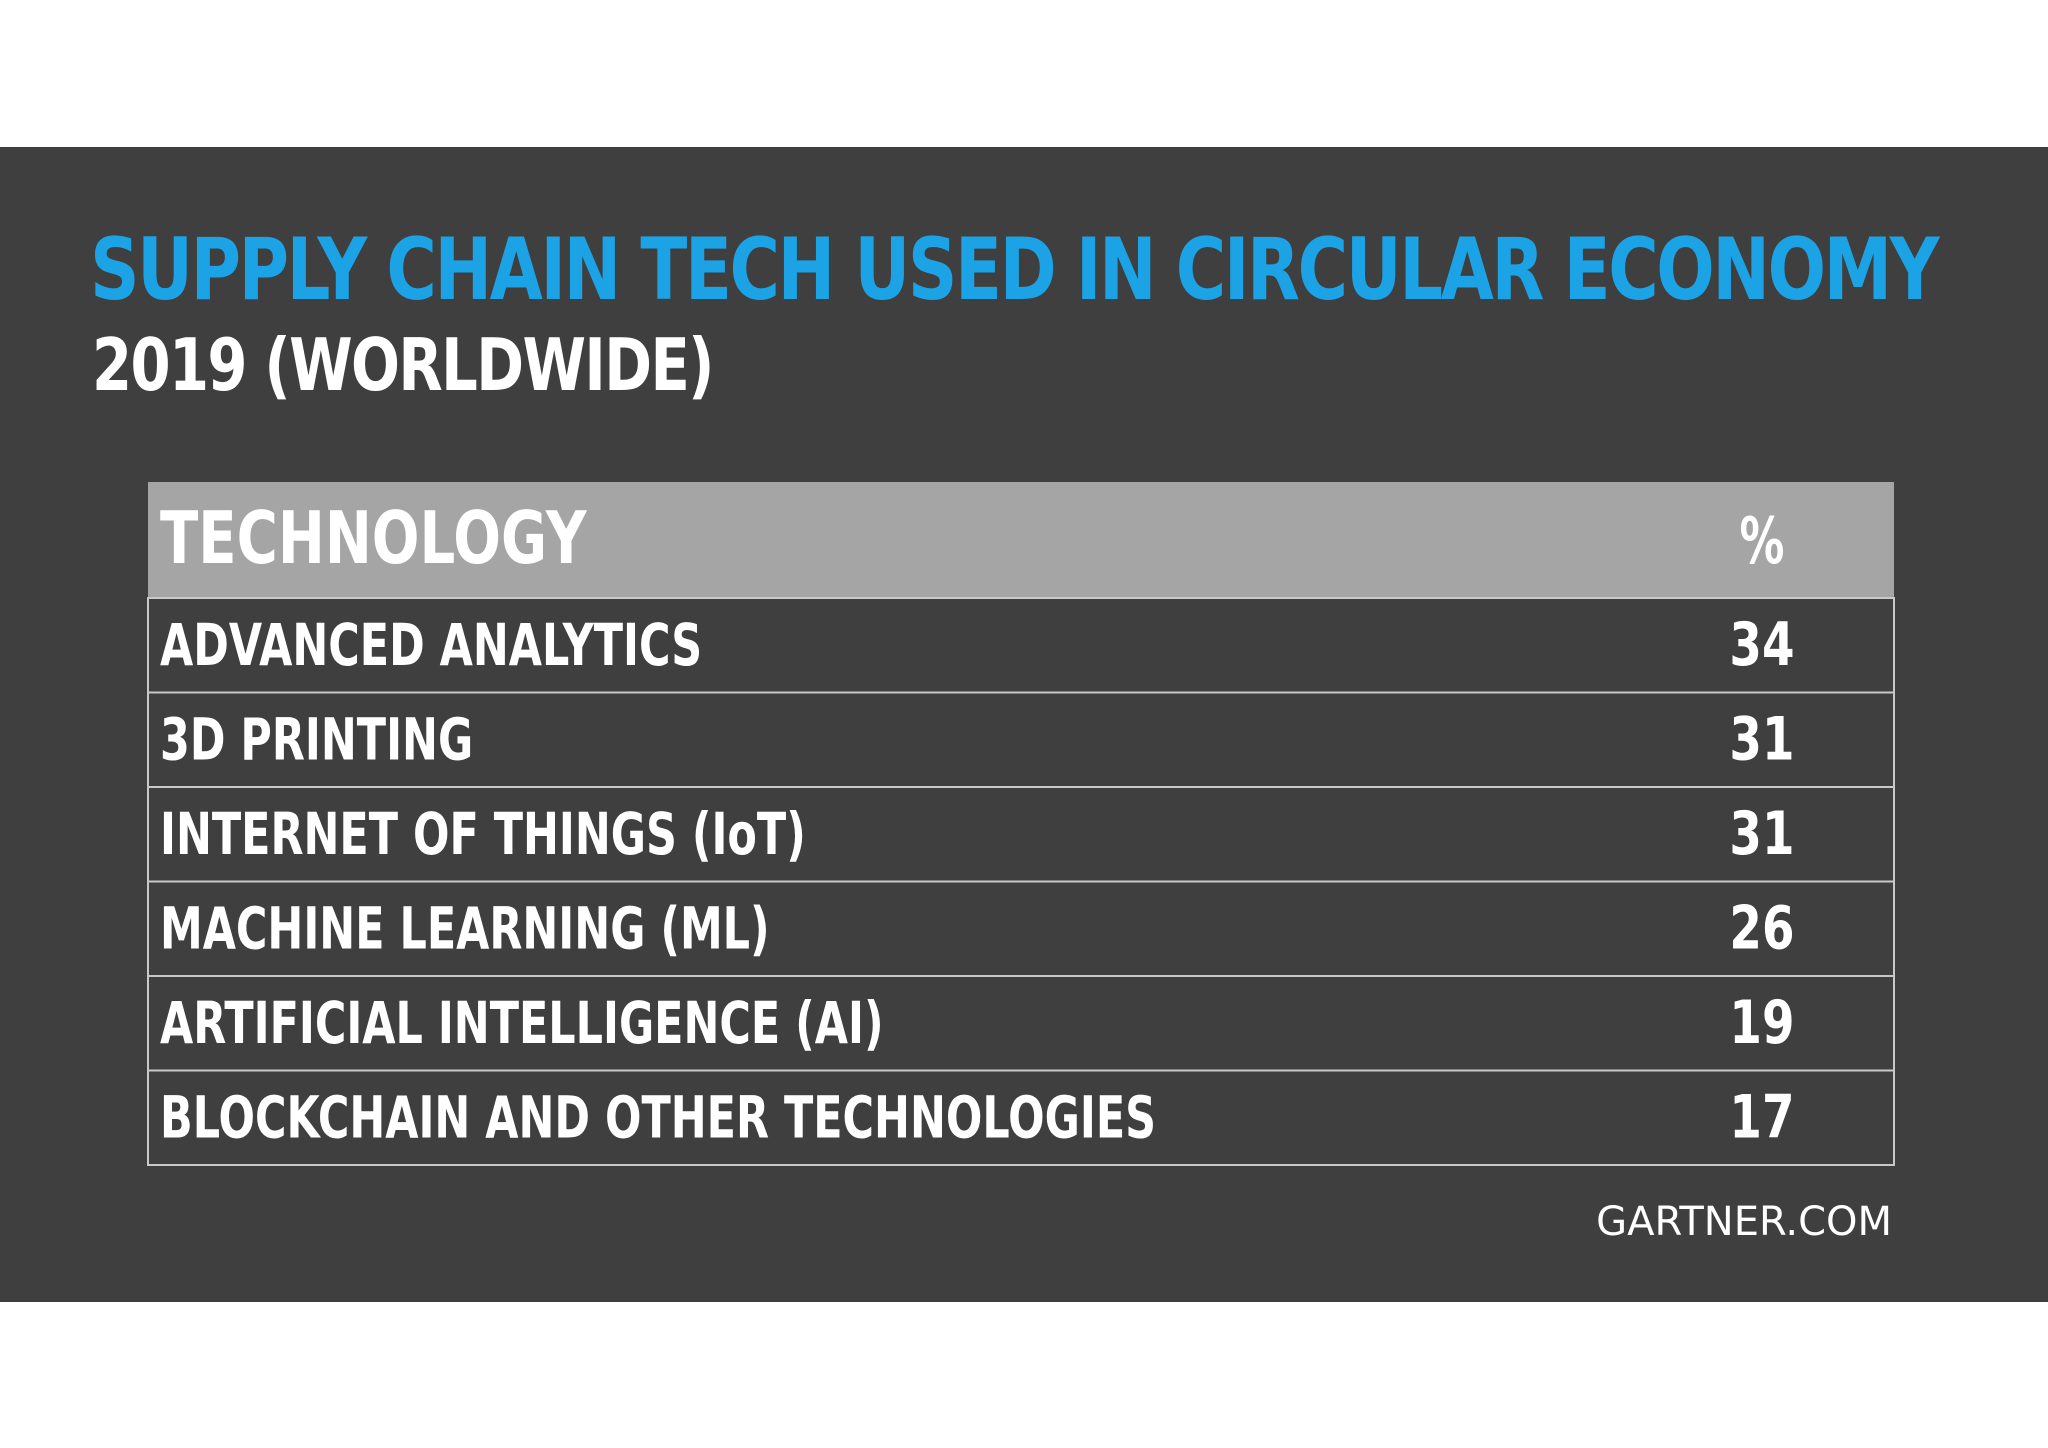 This screenshot has width=2048, height=1448. Describe the element at coordinates (1021, 928) in the screenshot. I see `table-row: MACHINE LEARNING (ML) 26` at that location.